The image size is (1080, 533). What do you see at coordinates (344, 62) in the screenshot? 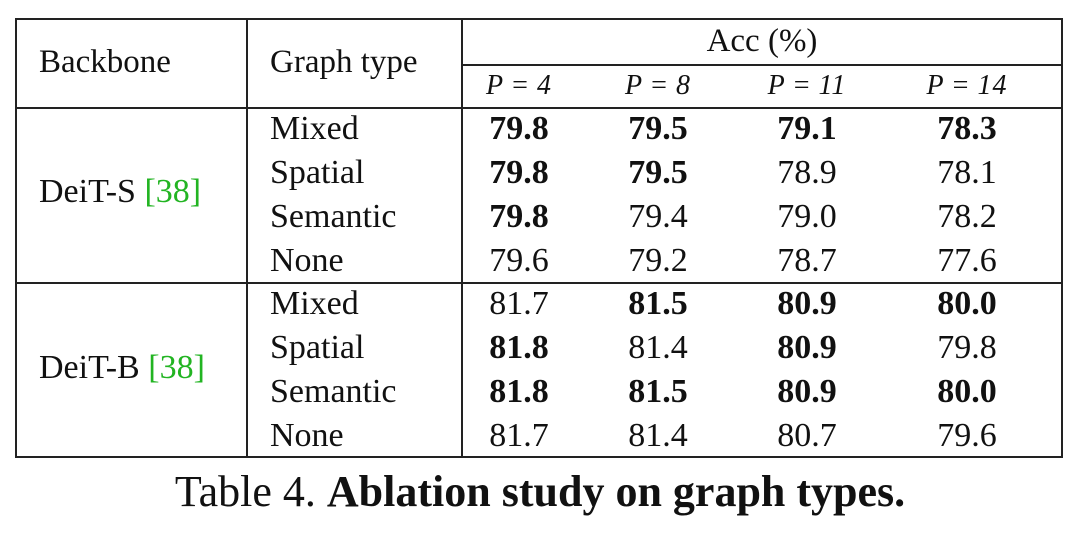
I see `header-graph-type: Graph type` at bounding box center [344, 62].